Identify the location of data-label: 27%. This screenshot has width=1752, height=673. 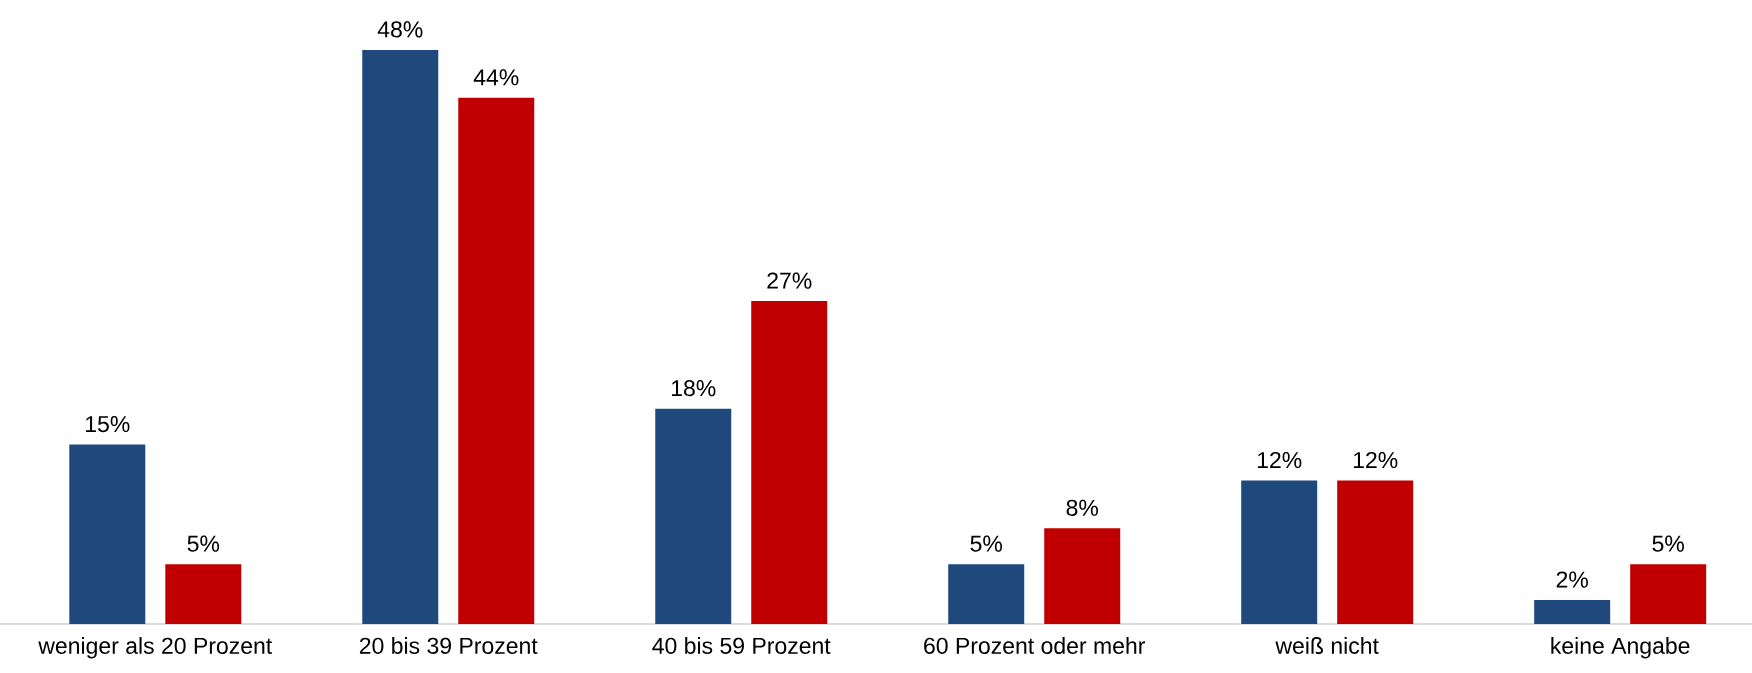
(789, 280).